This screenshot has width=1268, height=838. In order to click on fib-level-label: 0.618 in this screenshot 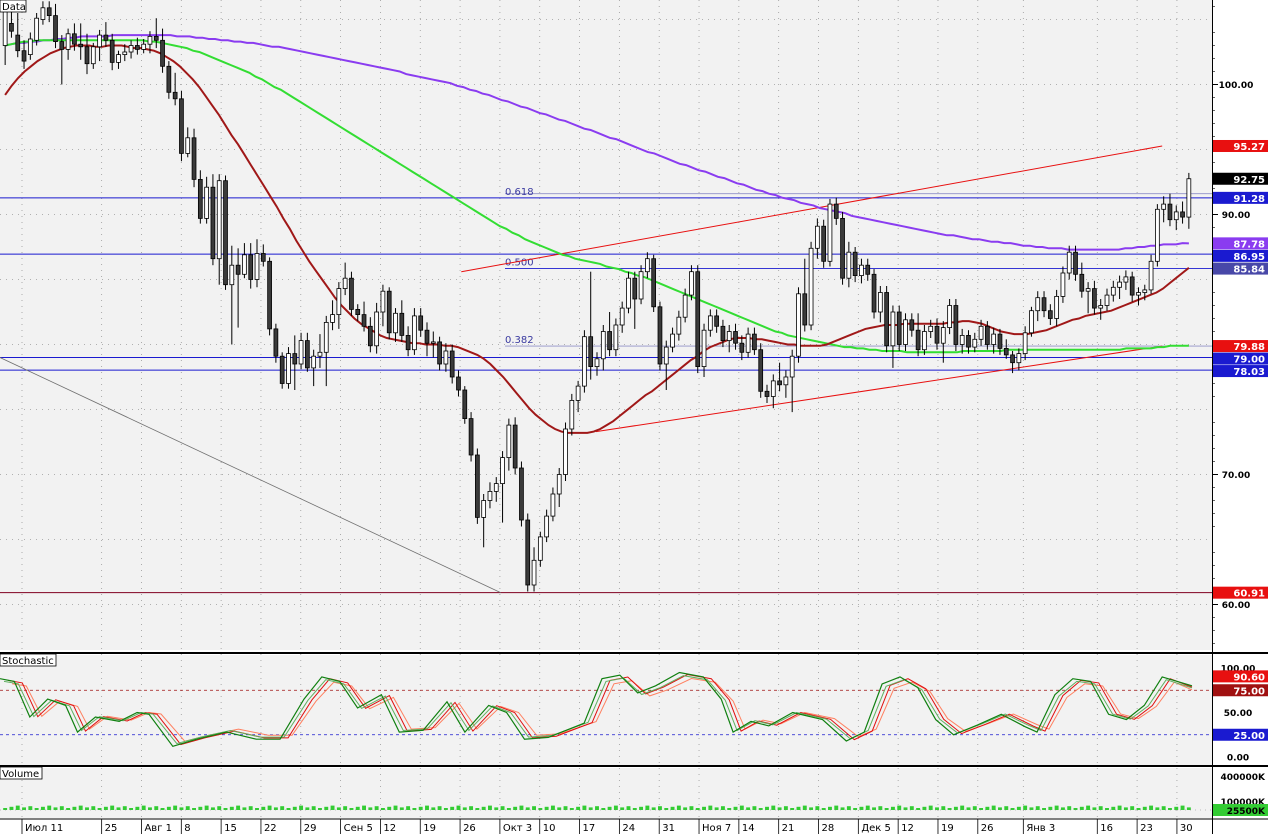, I will do `click(519, 192)`.